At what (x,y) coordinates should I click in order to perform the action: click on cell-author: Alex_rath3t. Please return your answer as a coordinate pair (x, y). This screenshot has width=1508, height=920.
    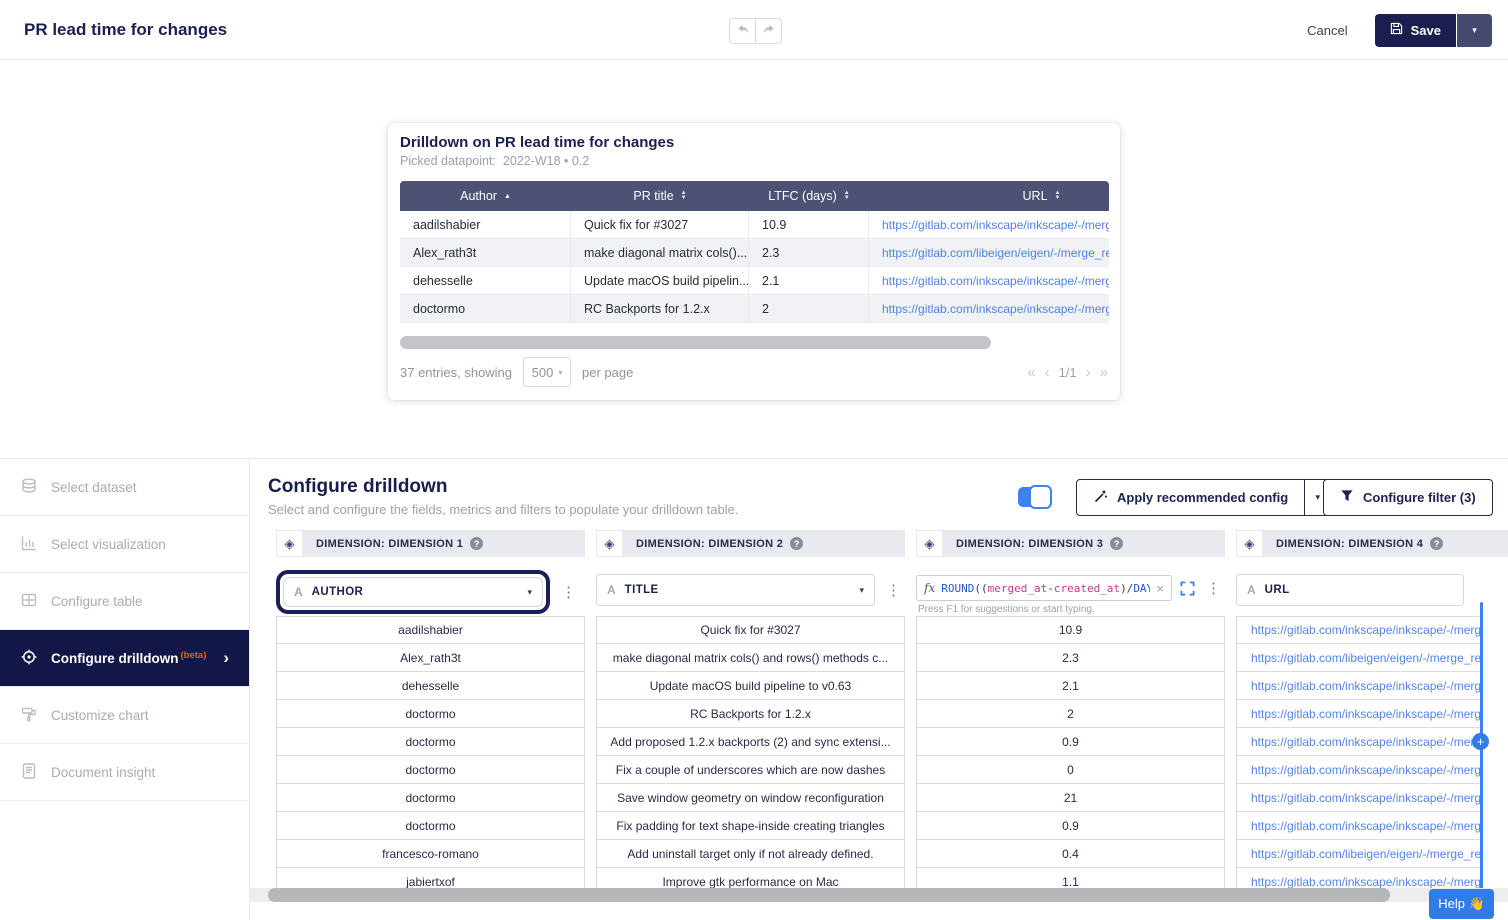
    Looking at the image, I should click on (485, 252).